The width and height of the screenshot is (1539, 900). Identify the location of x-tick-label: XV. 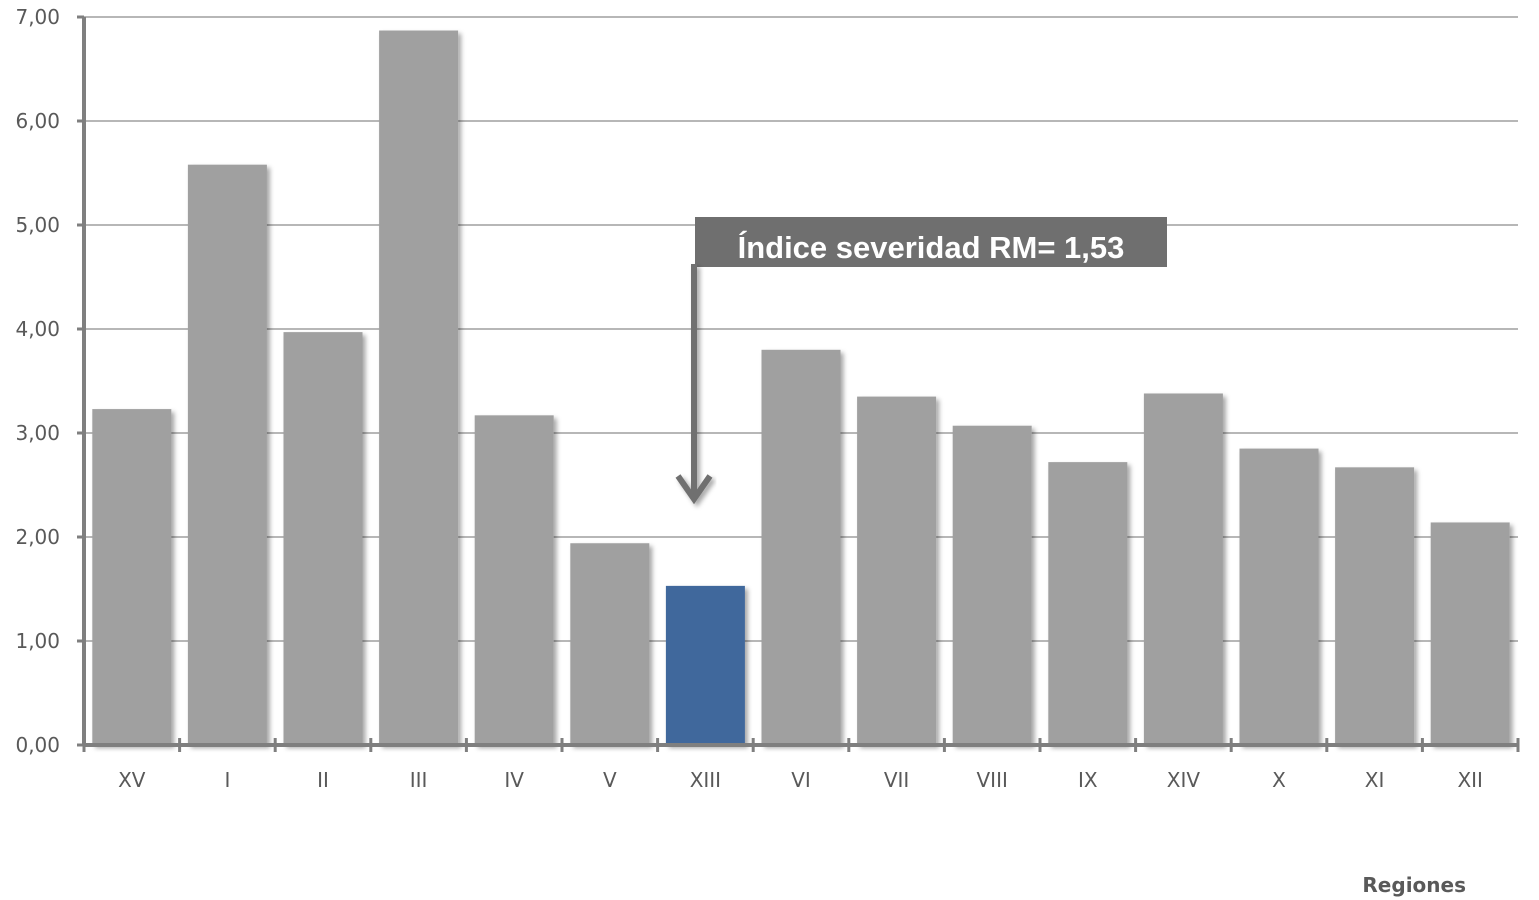
(132, 780).